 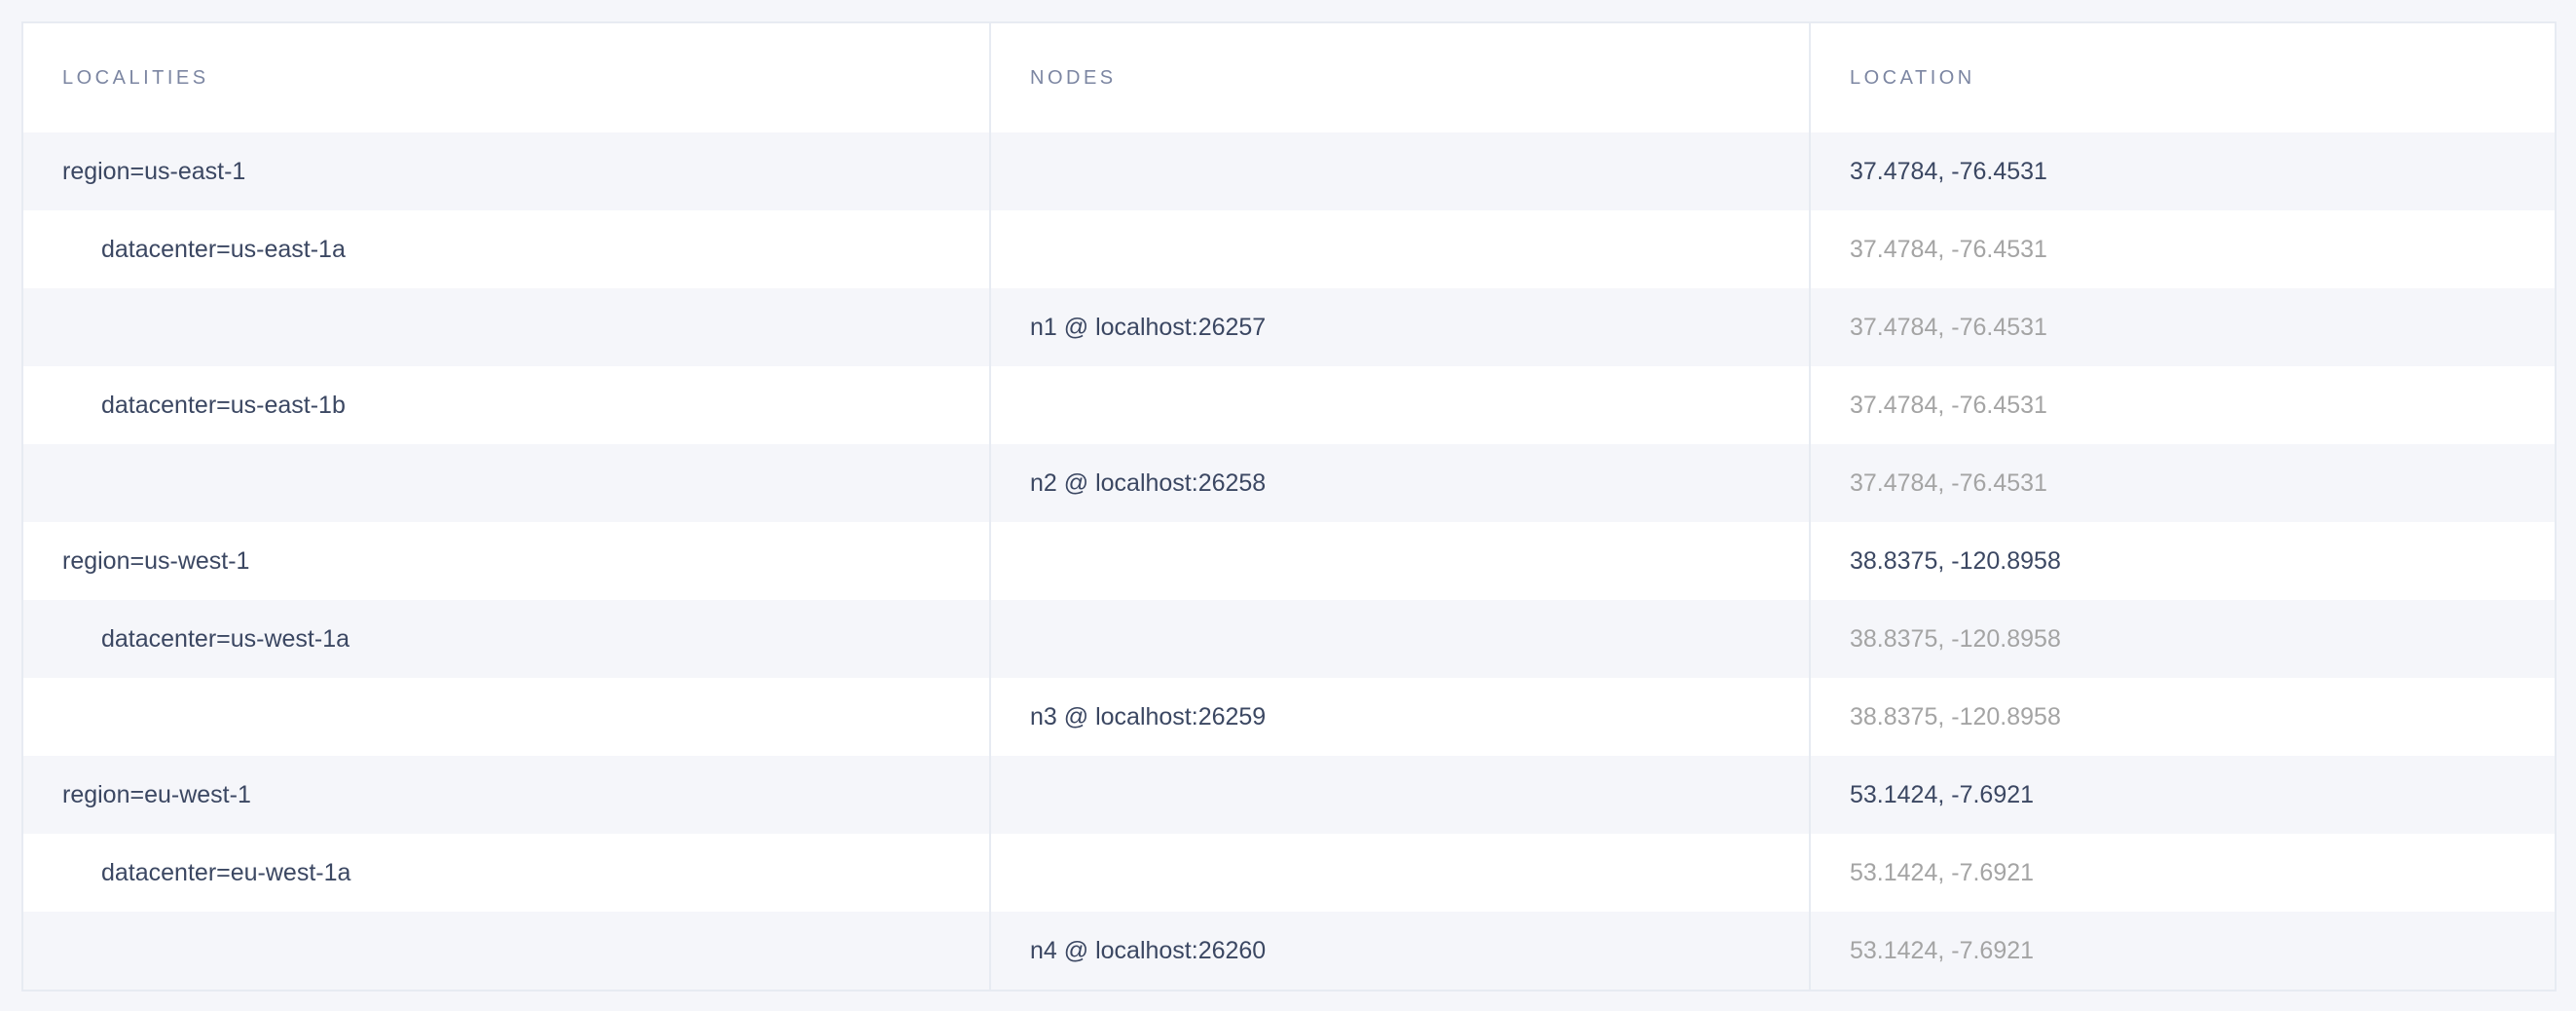 I want to click on locality-cell: region=us-east-1, so click(x=507, y=171).